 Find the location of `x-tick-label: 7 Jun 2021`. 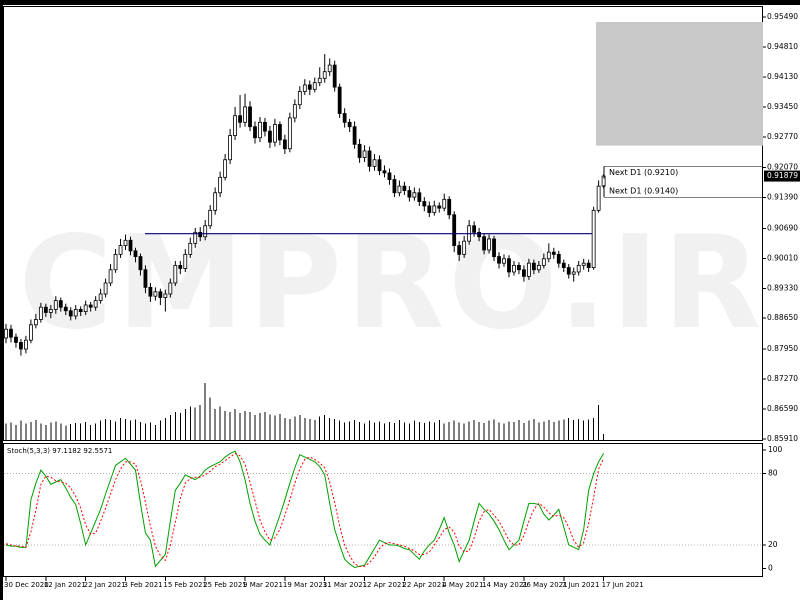

x-tick-label: 7 Jun 2021 is located at coordinates (581, 585).